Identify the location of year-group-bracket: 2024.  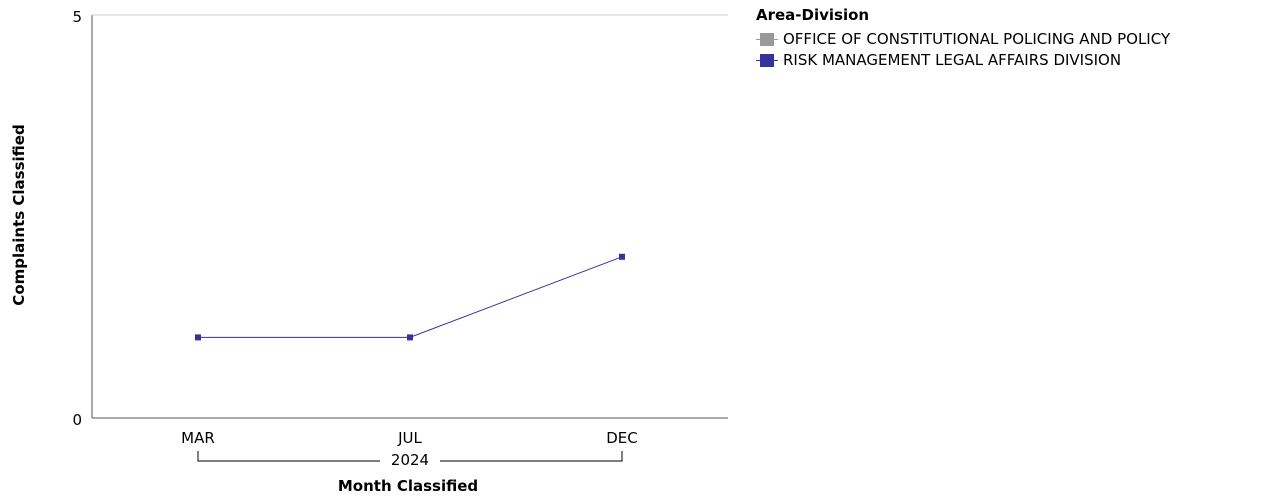
(410, 460).